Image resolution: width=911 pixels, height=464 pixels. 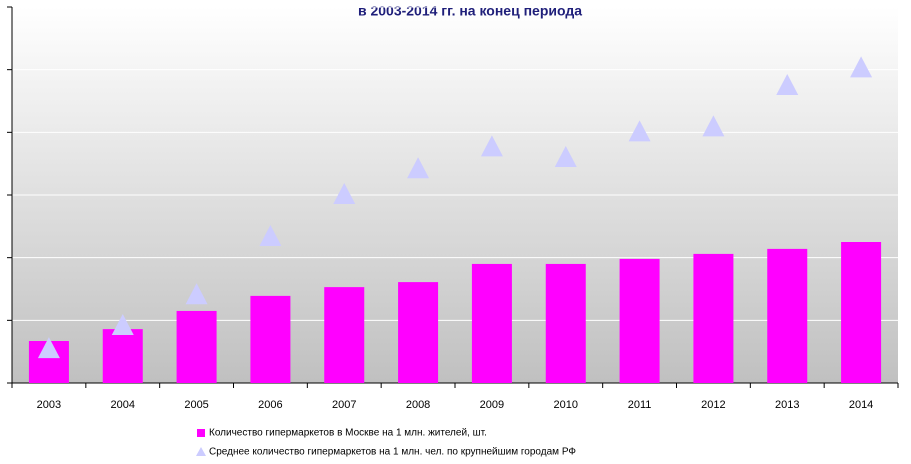 What do you see at coordinates (492, 405) in the screenshot?
I see `x-tick-label: 2009` at bounding box center [492, 405].